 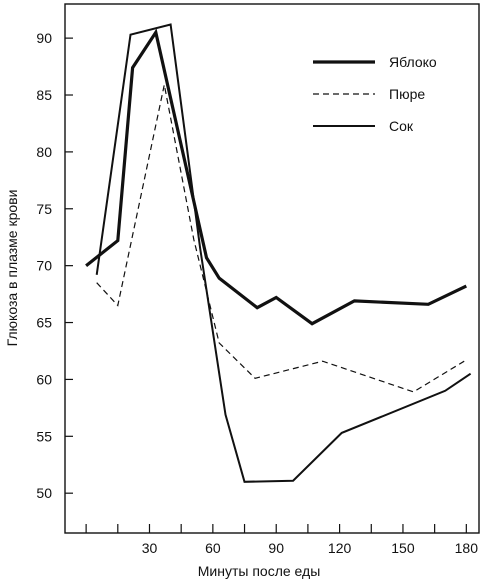 What do you see at coordinates (44, 493) in the screenshot?
I see `y-tick-label: 50` at bounding box center [44, 493].